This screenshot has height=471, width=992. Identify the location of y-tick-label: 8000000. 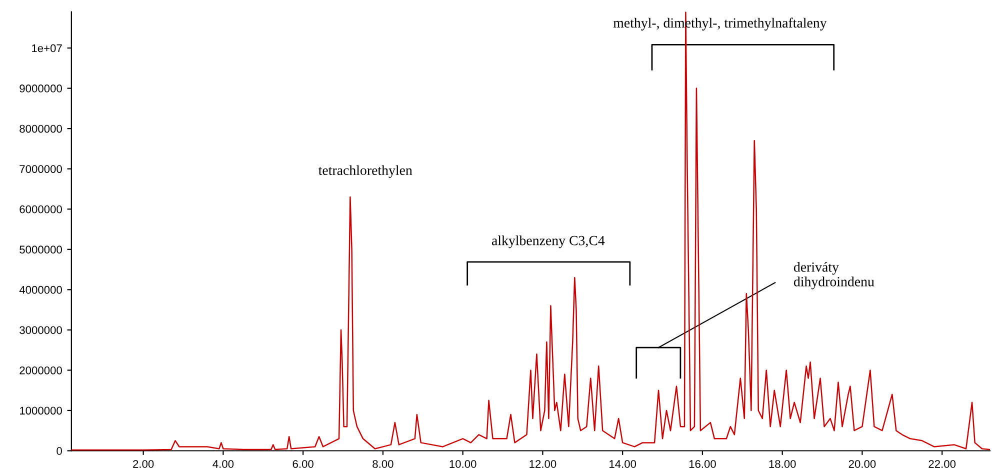
(41, 128).